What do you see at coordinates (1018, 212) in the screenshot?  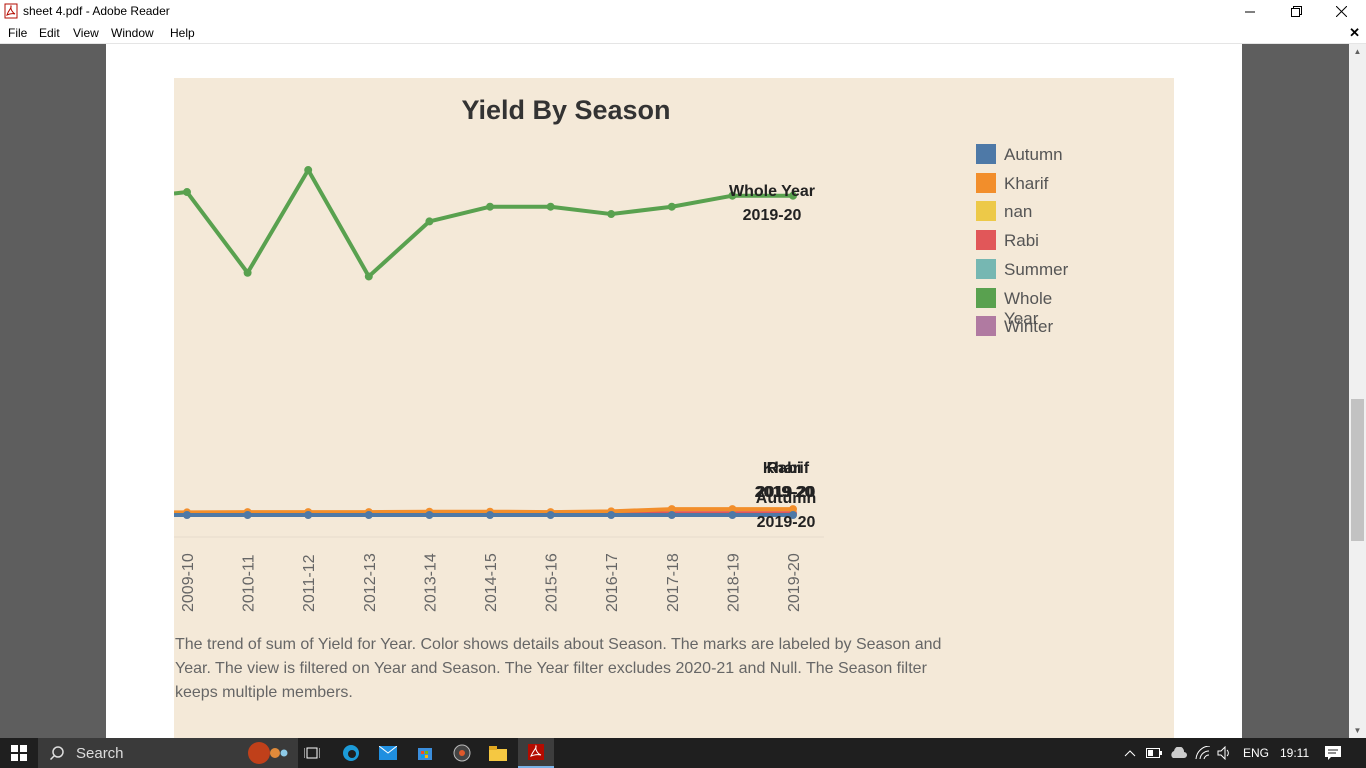 I see `legend-label: nan` at bounding box center [1018, 212].